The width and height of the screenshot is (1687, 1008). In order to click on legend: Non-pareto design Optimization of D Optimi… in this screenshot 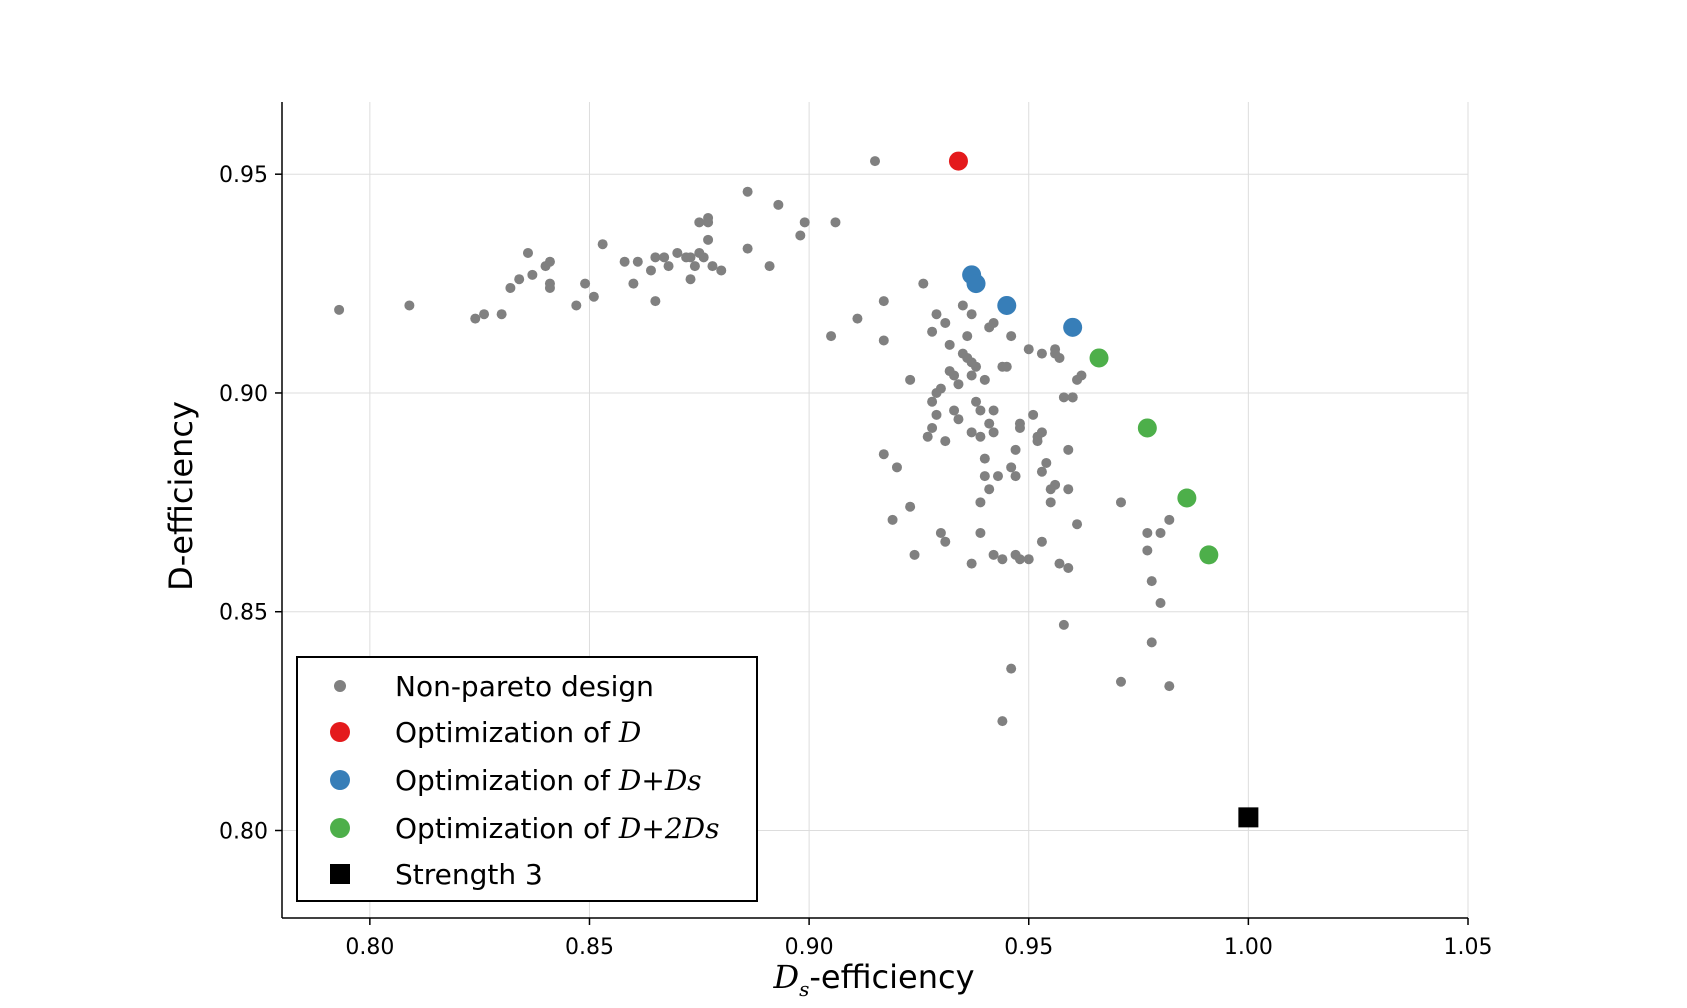, I will do `click(527, 779)`.